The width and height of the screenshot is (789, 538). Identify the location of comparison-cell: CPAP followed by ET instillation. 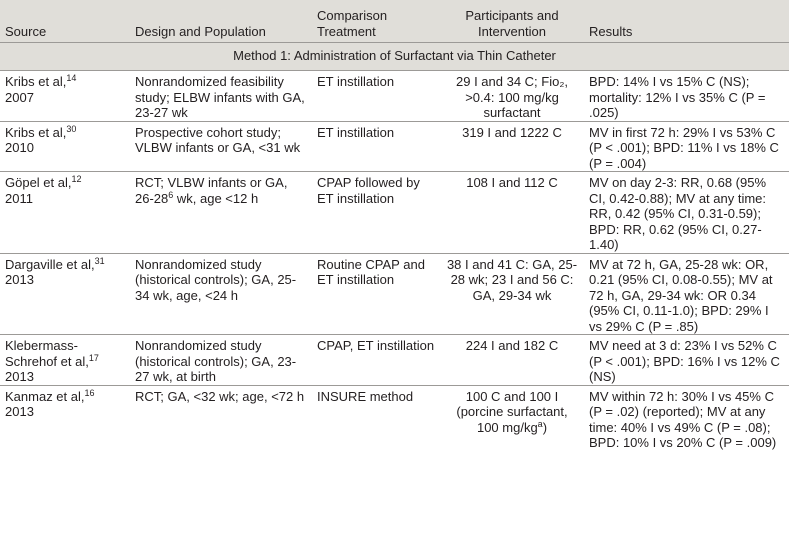
(376, 212).